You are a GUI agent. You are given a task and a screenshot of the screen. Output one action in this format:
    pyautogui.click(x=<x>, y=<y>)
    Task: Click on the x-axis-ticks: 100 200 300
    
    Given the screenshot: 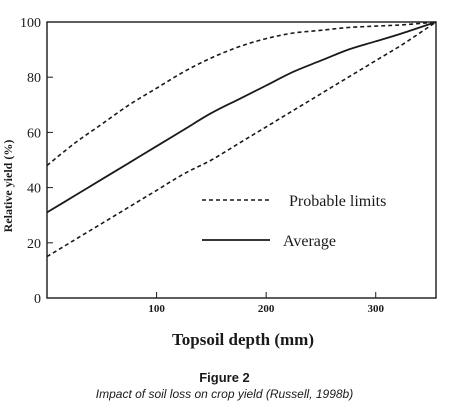 What is the action you would take?
    pyautogui.click(x=266, y=303)
    